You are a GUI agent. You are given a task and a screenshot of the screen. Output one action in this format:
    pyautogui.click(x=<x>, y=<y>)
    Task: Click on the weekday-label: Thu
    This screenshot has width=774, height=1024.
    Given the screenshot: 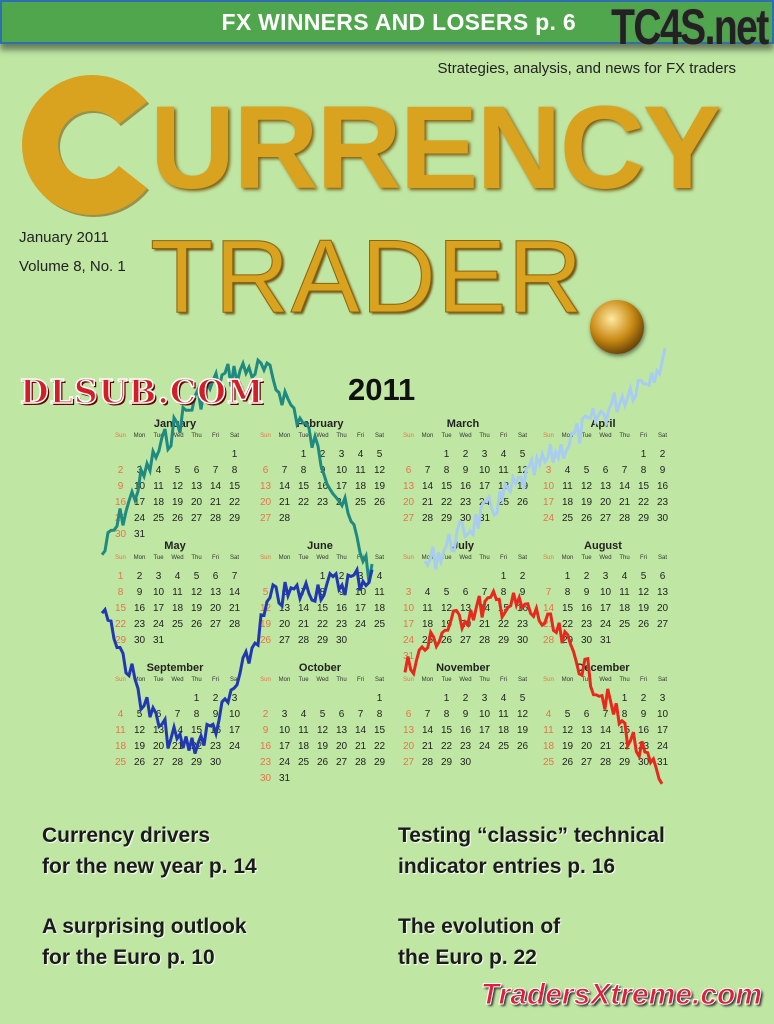 What is the action you would take?
    pyautogui.click(x=484, y=436)
    